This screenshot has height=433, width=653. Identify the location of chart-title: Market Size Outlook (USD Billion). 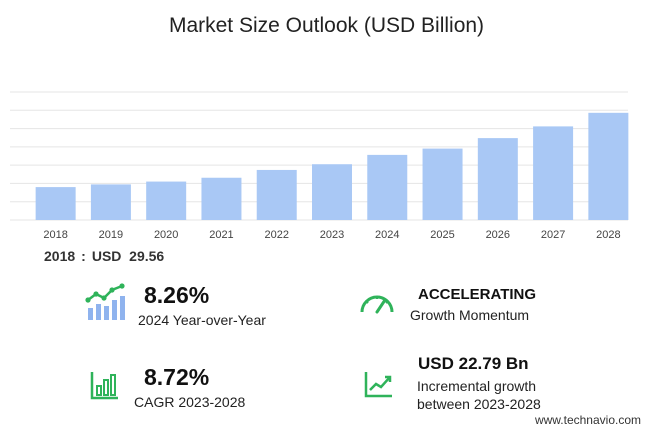
(326, 25).